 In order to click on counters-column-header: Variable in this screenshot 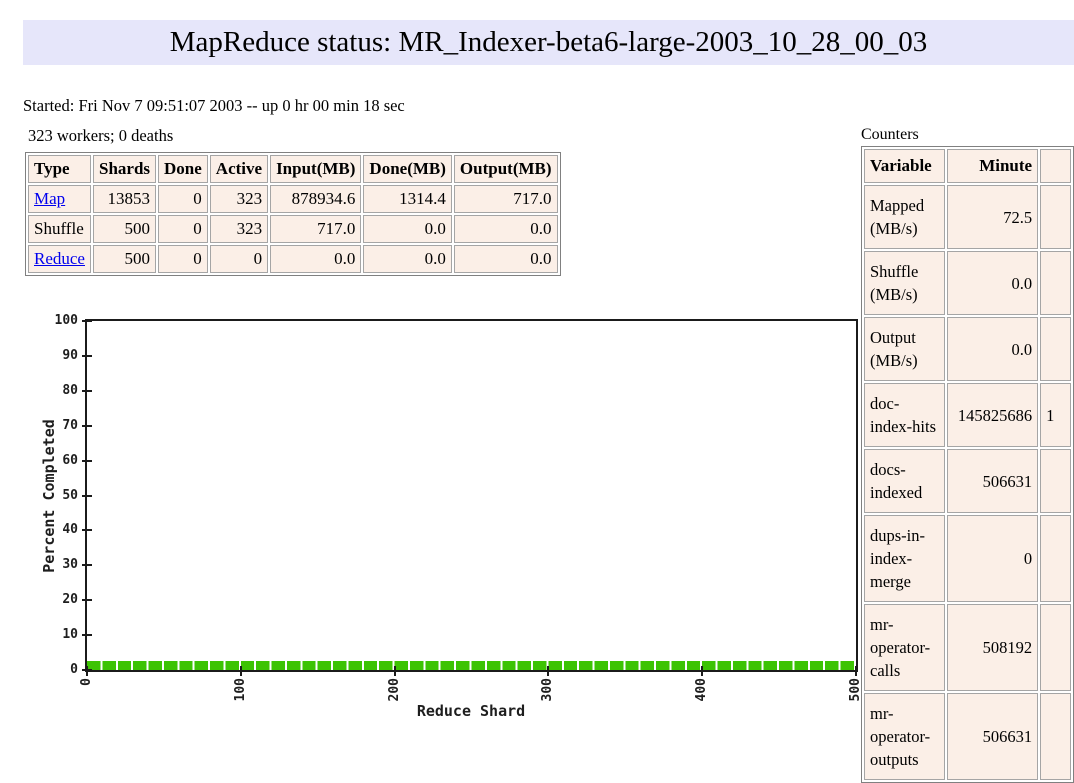, I will do `click(904, 166)`.